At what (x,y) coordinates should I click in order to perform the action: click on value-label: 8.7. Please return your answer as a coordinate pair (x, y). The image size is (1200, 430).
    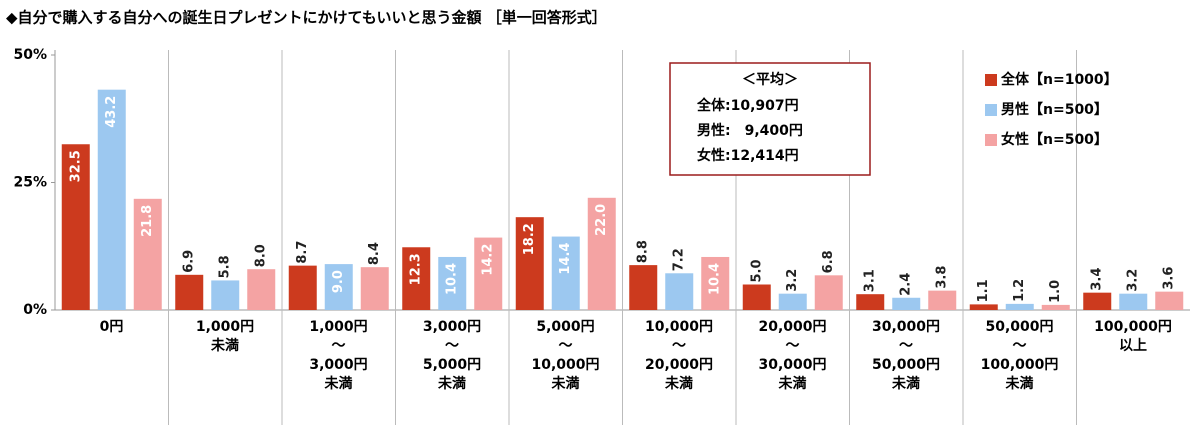
    Looking at the image, I should click on (302, 252).